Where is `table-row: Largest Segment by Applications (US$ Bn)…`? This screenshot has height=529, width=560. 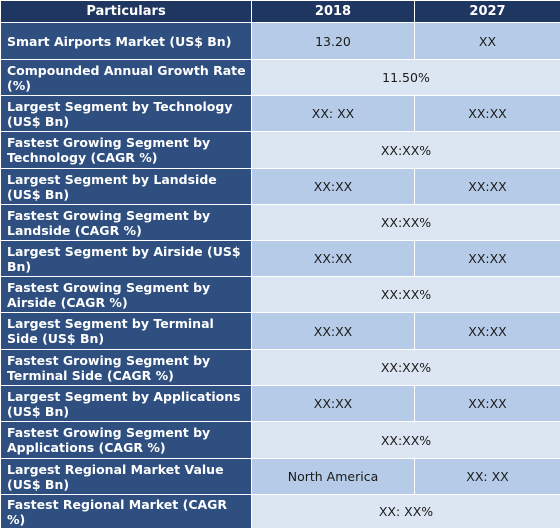
table-row: Largest Segment by Applications (US$ Bn)… is located at coordinates (280, 404).